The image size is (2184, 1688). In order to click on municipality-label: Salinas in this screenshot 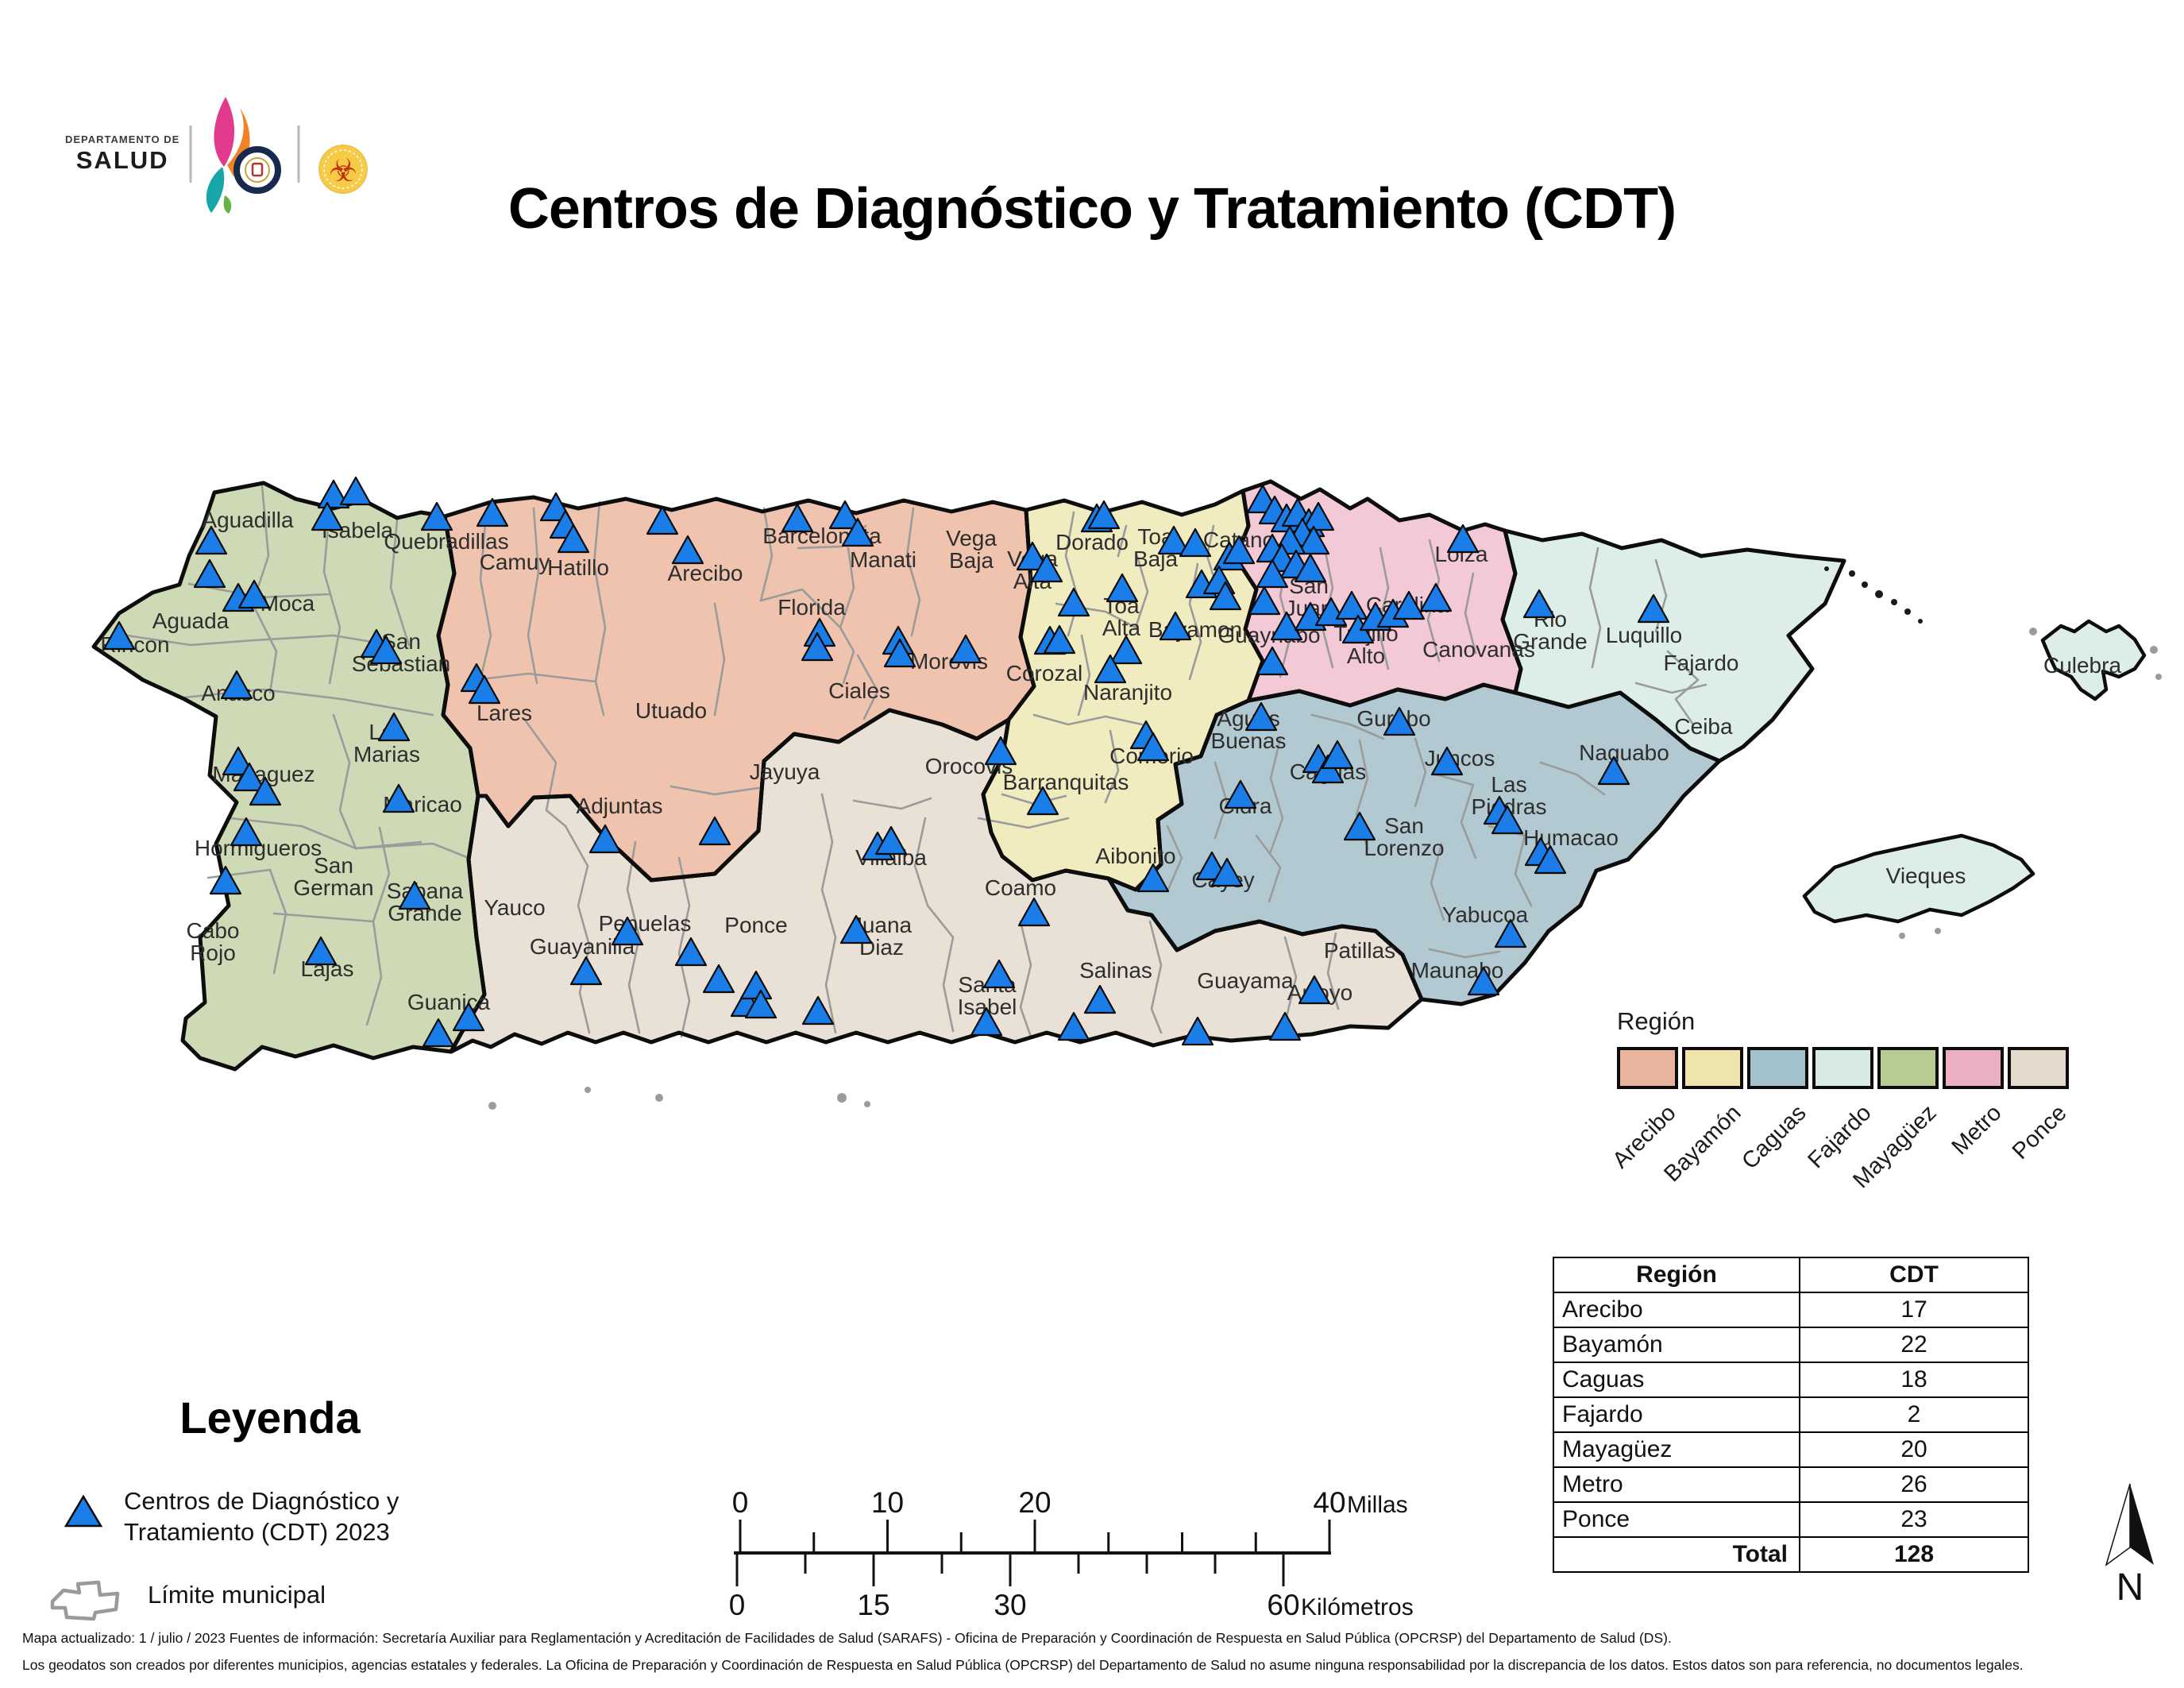, I will do `click(1115, 971)`.